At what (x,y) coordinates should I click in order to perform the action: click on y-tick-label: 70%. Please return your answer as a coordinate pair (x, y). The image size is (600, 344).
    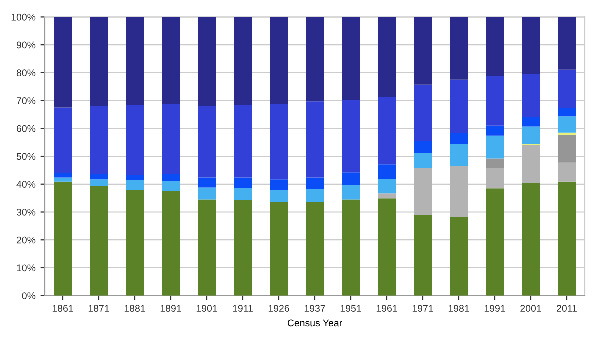
    Looking at the image, I should click on (26, 101).